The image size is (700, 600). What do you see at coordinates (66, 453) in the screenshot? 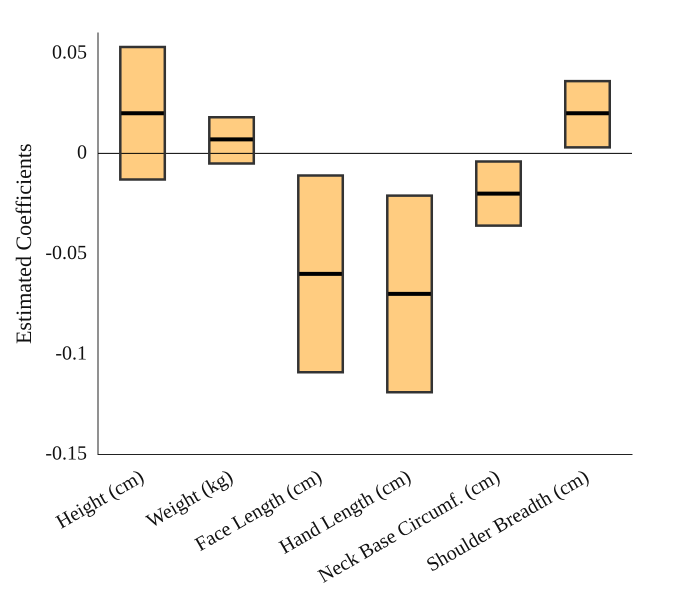
I see `y-tick-label: -0.15` at bounding box center [66, 453].